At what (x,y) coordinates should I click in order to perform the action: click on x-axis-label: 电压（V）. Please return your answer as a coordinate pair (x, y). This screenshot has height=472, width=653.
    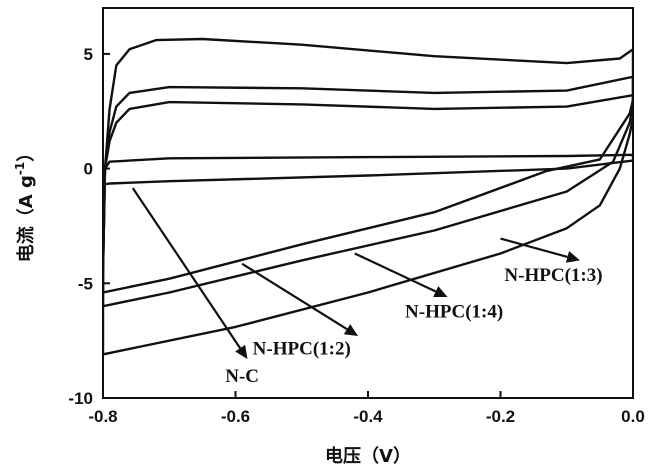
    Looking at the image, I should click on (368, 456).